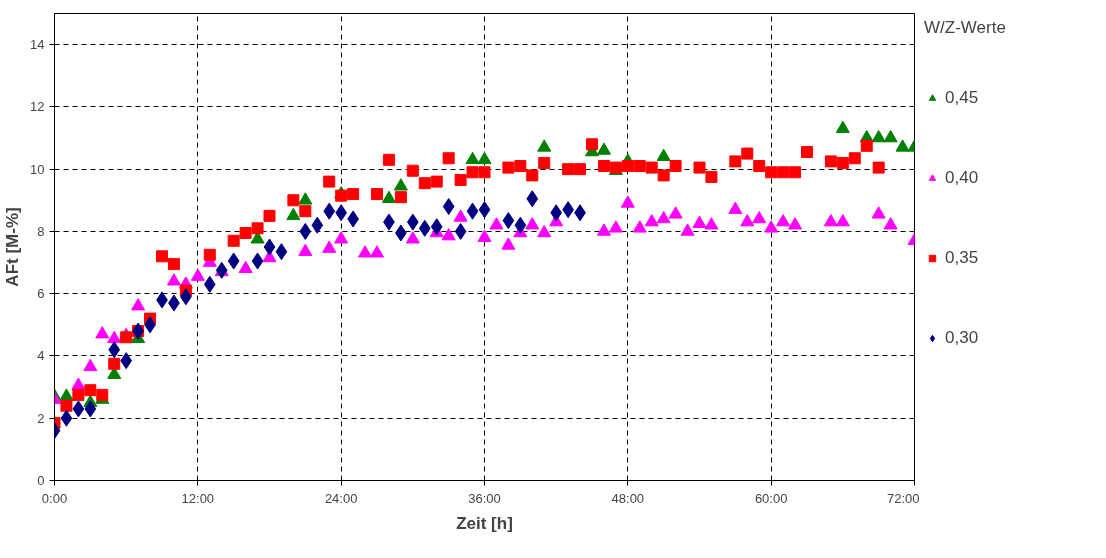 The image size is (1106, 558). I want to click on y-axis-title: AFt [M-%], so click(13, 247).